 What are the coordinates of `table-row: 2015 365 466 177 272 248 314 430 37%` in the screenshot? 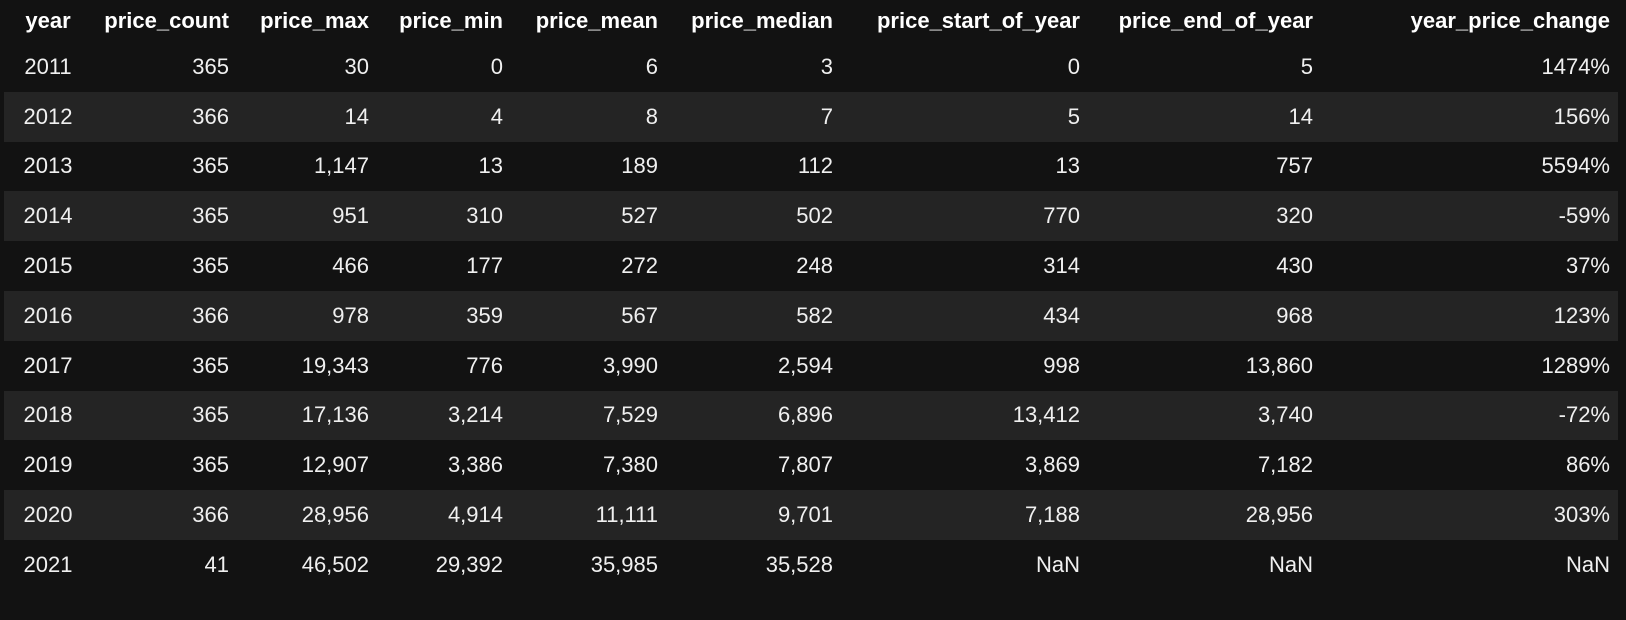 It's located at (811, 266).